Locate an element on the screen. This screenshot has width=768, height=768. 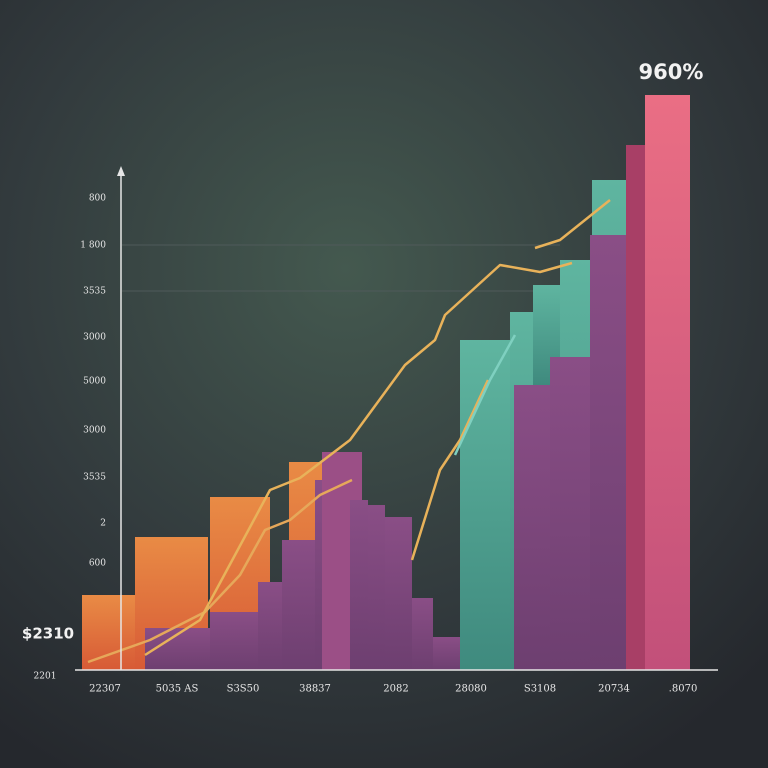
origin-label: 2201 is located at coordinates (45, 677).